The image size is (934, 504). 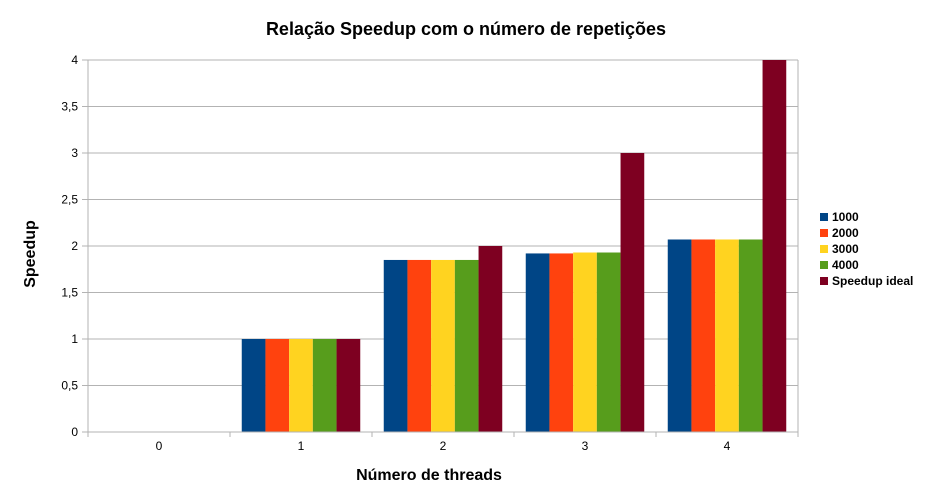 I want to click on x-axis-title: Número de threads, so click(x=429, y=475).